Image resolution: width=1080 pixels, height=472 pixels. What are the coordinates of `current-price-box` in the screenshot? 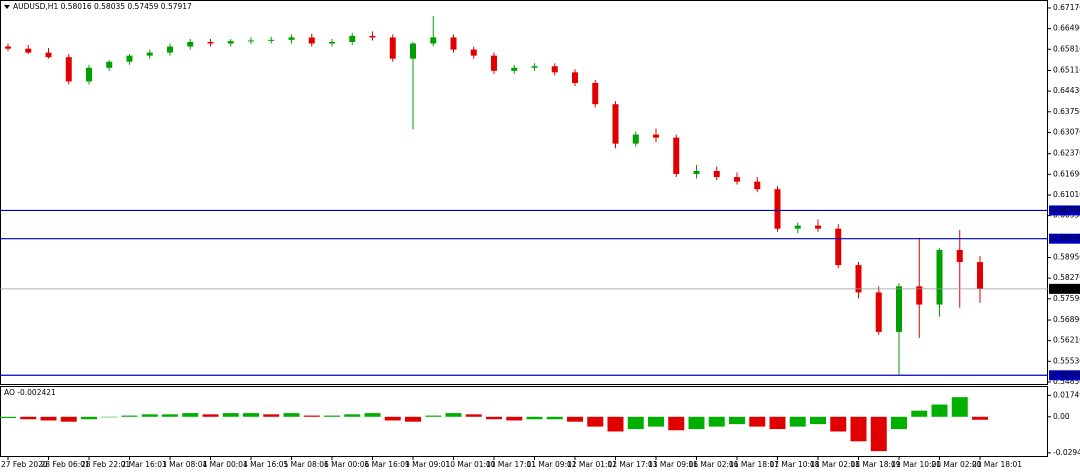 It's located at (1064, 288).